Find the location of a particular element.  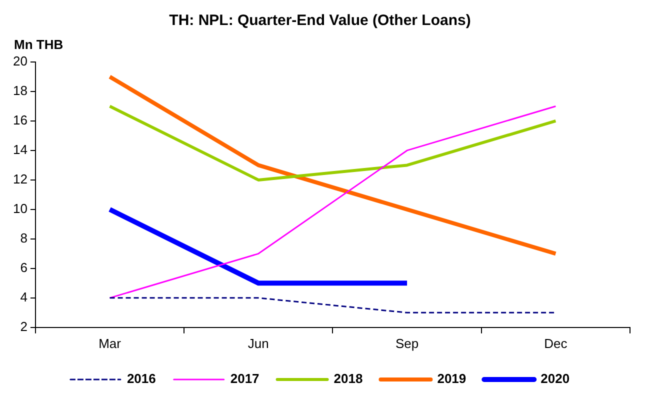

y-tick-label: 12 is located at coordinates (20, 179).